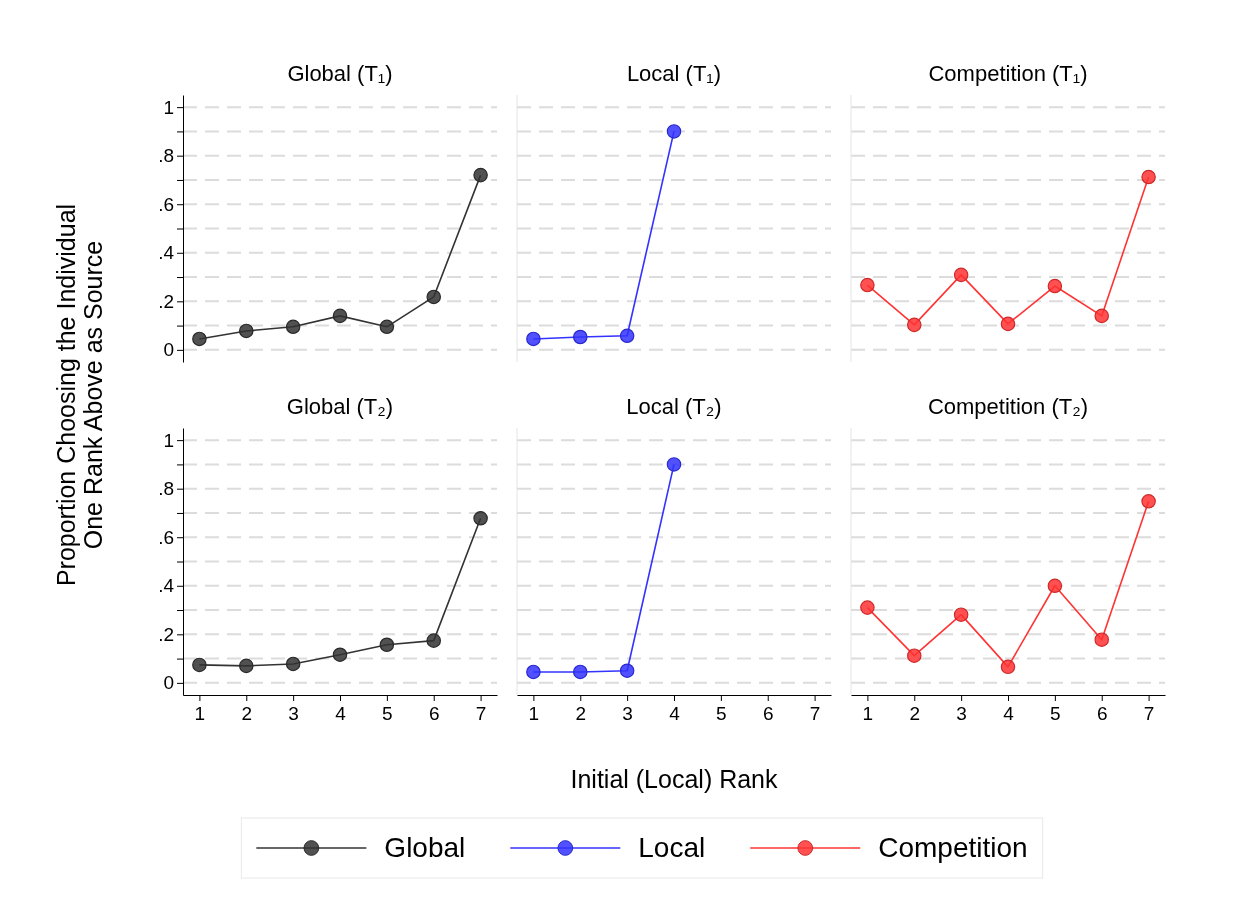  Describe the element at coordinates (674, 406) in the screenshot. I see `chart-title: Local (T₂)` at that location.